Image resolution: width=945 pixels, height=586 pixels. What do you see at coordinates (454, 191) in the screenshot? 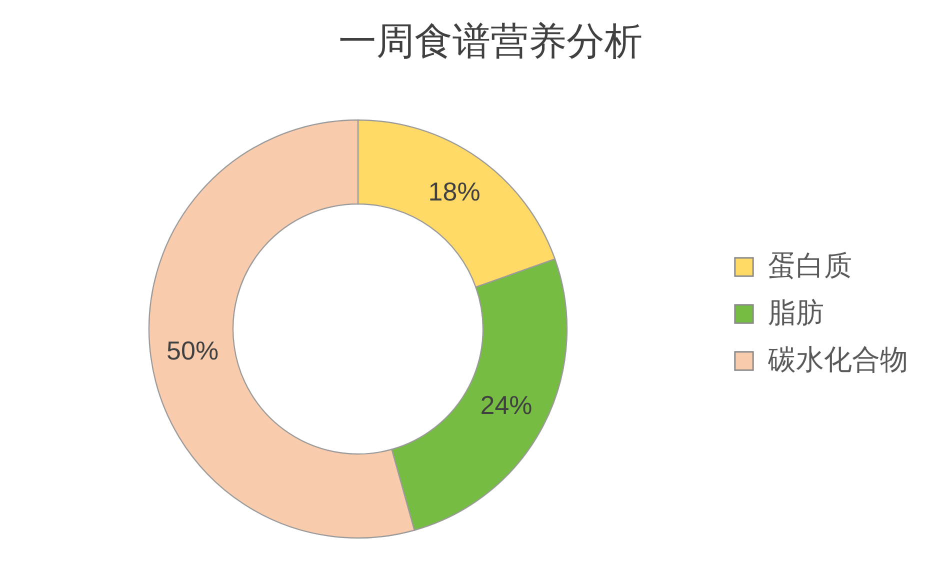
I see `data-label: 18%` at bounding box center [454, 191].